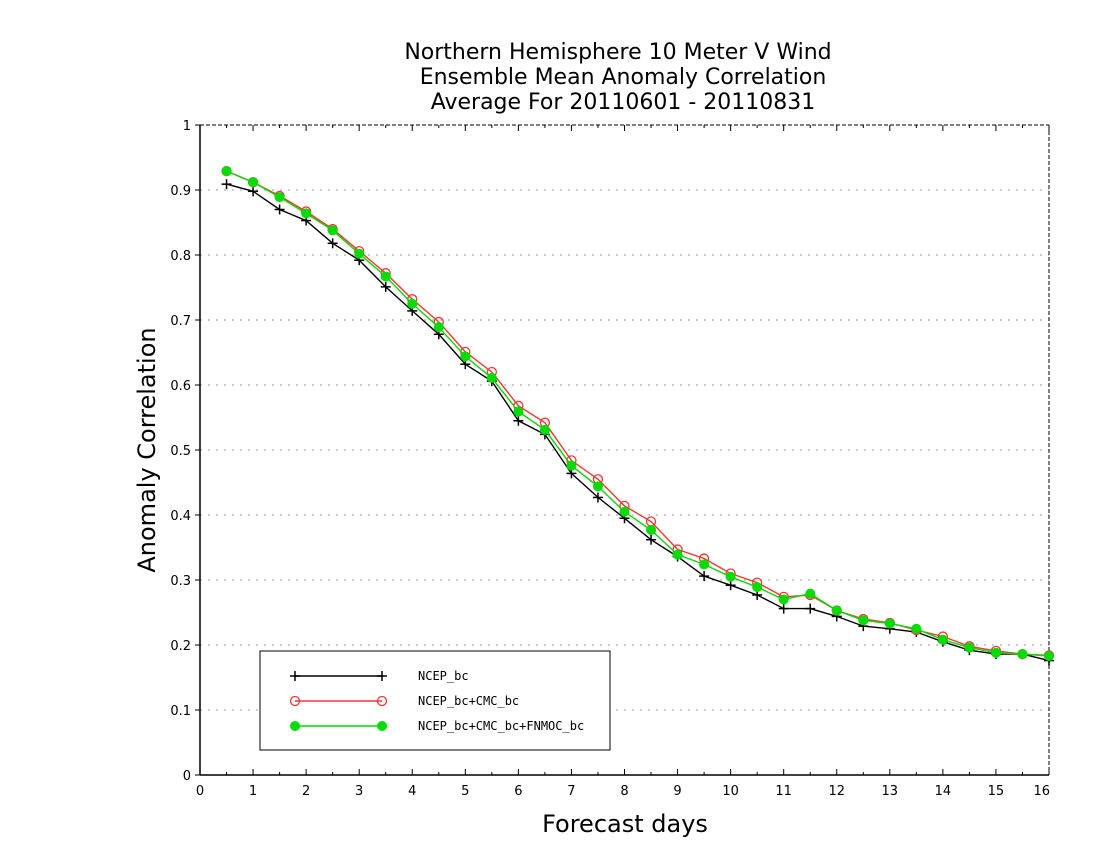 The width and height of the screenshot is (1100, 850). What do you see at coordinates (412, 791) in the screenshot?
I see `x-tick-label: 4` at bounding box center [412, 791].